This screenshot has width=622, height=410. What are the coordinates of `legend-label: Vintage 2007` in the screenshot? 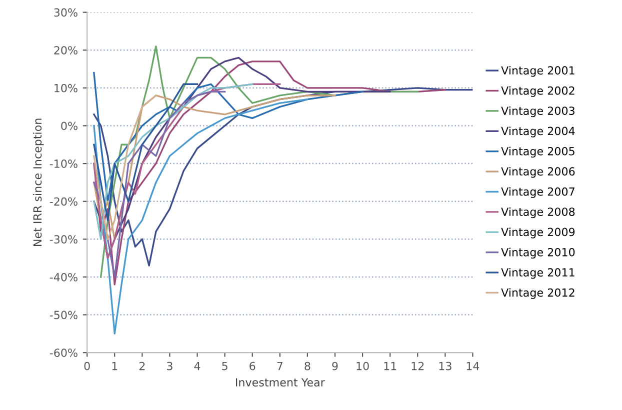 It's located at (537, 192).